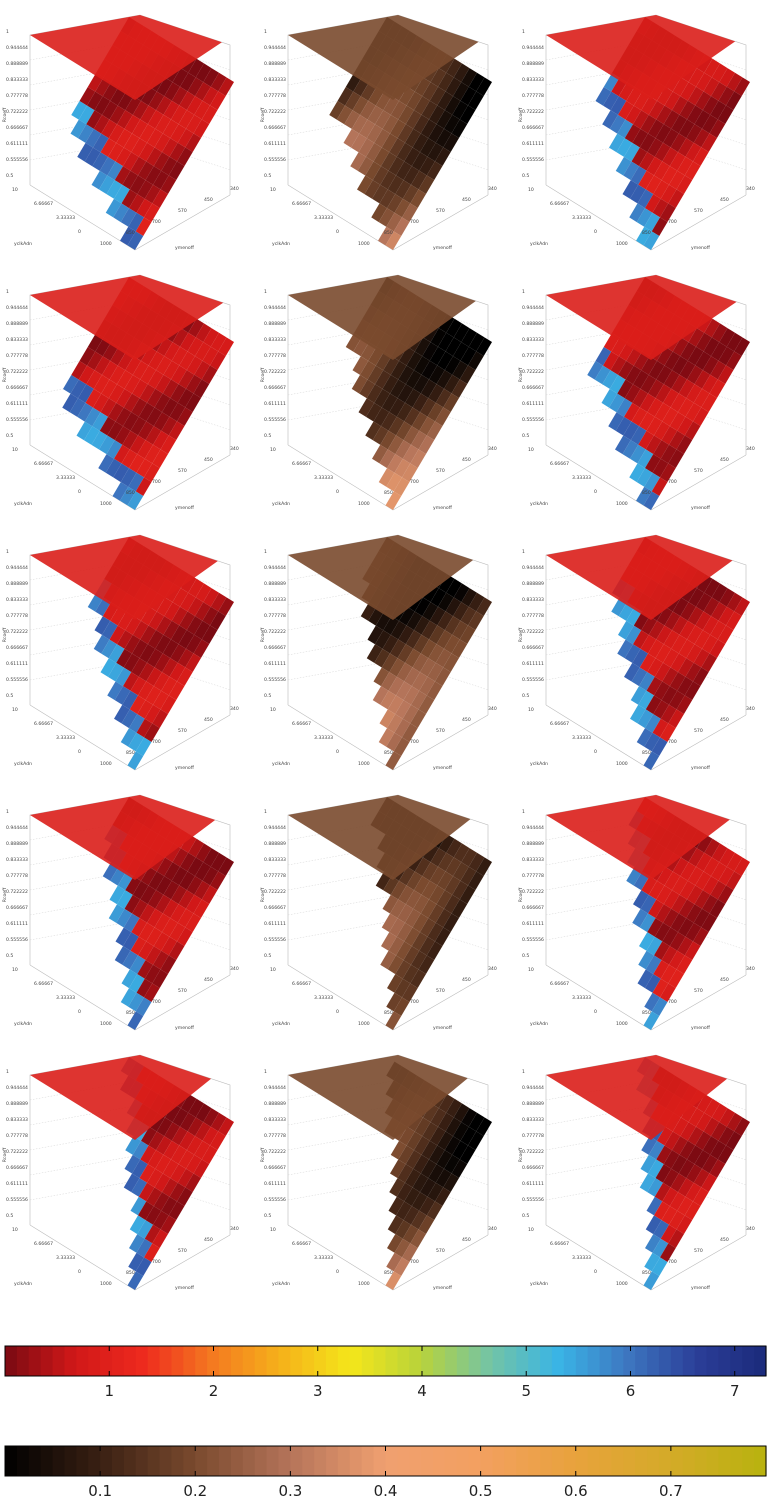 The image size is (774, 1500). Describe the element at coordinates (43, 204) in the screenshot. I see `y-tick-label: 6.66667` at that location.